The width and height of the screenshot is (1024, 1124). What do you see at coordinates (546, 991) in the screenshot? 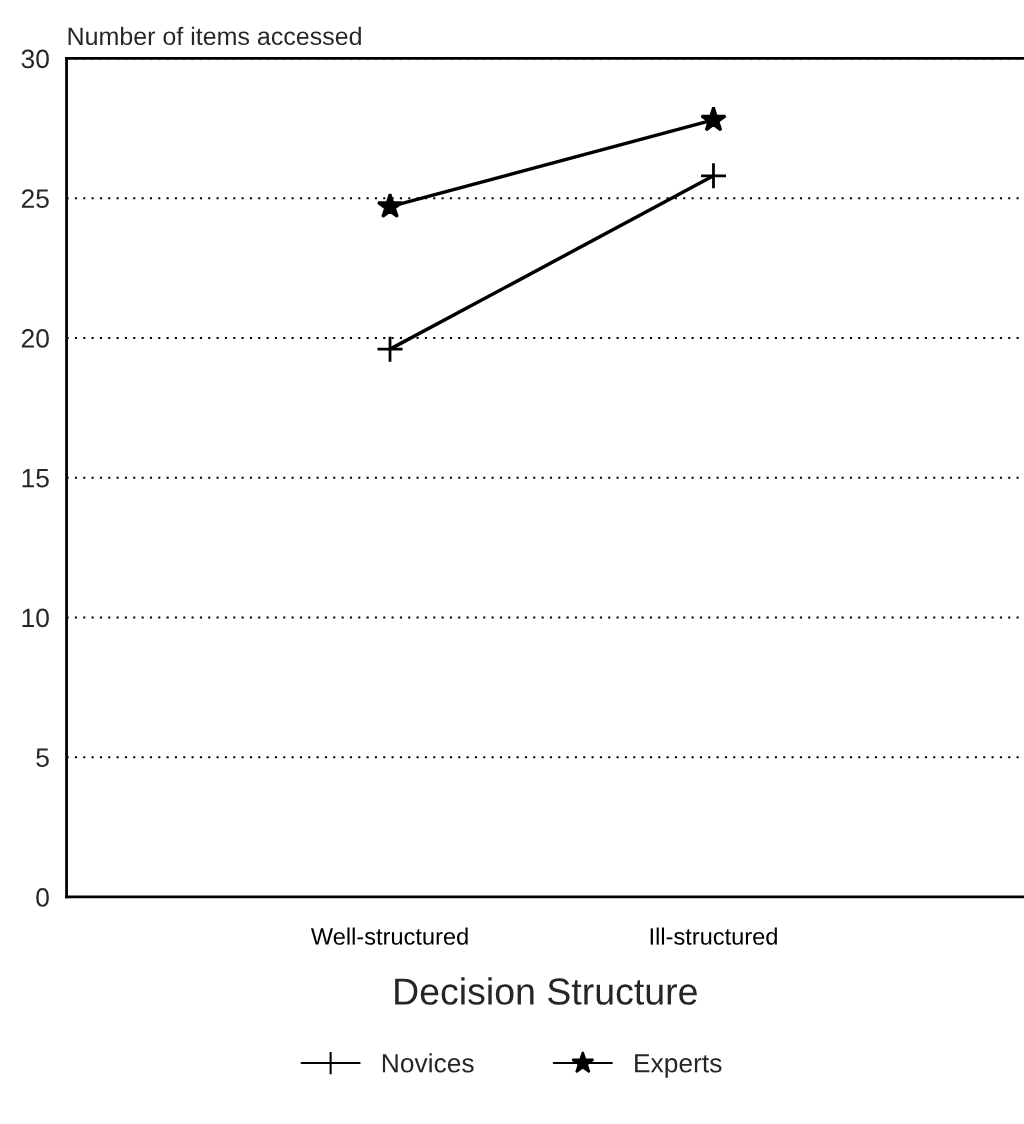
I see `x-axis-title: Decision Structure` at bounding box center [546, 991].